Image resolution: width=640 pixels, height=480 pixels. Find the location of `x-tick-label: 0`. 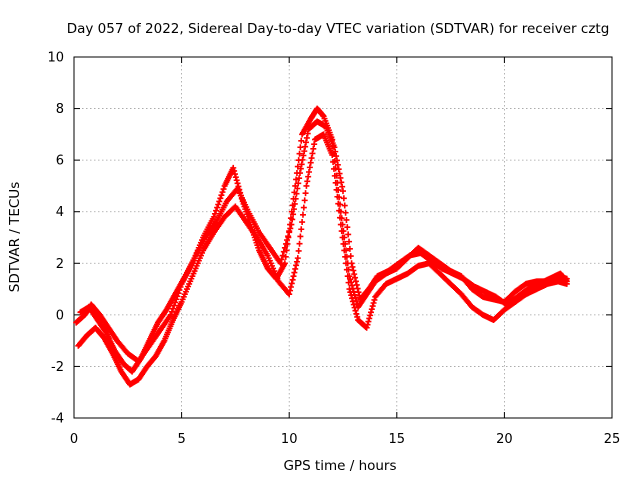

x-tick-label: 0 is located at coordinates (74, 439).